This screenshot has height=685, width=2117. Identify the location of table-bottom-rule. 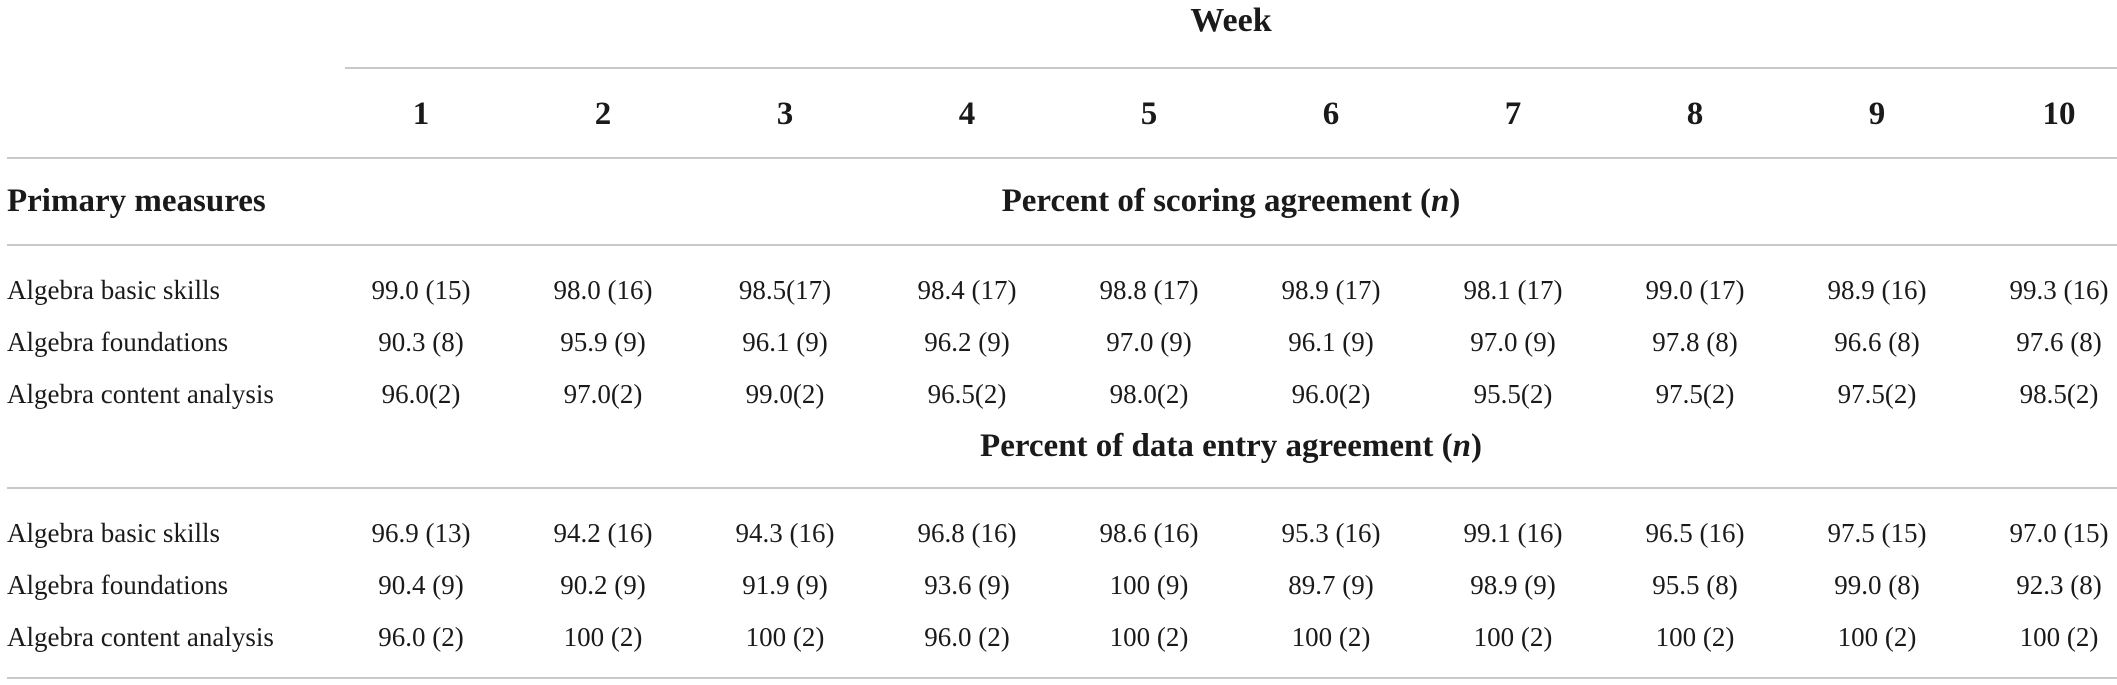
(1062, 678).